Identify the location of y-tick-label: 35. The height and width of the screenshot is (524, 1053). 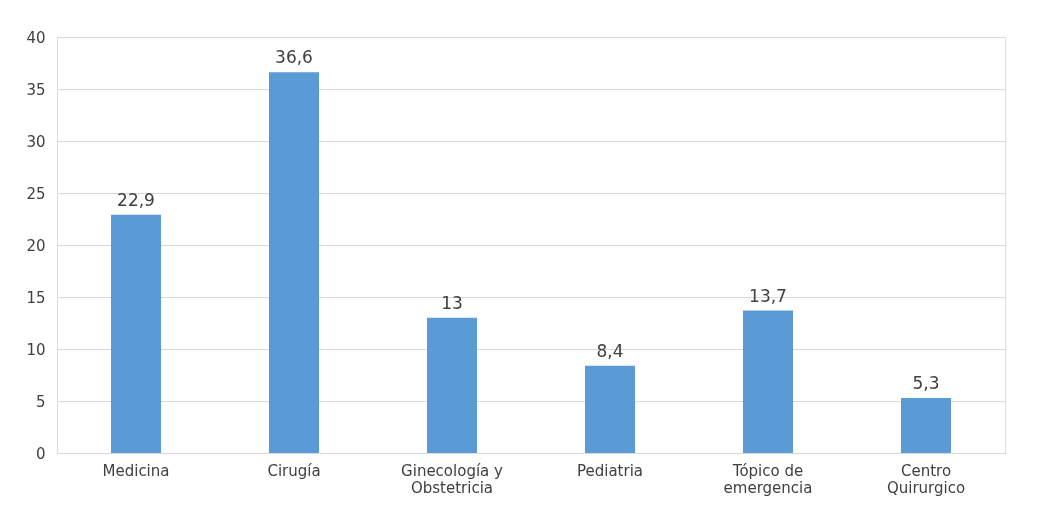
(36, 89).